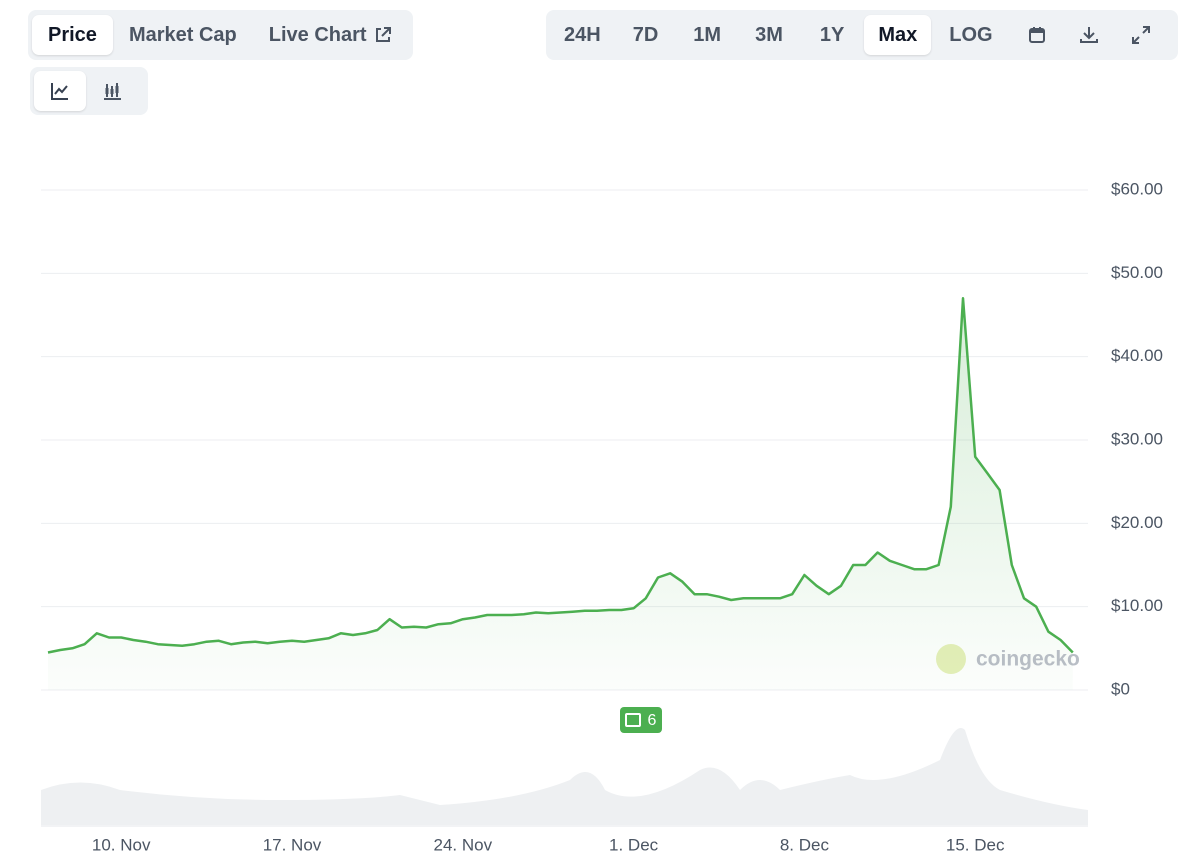 The image size is (1200, 868). I want to click on tab-group: Price Market Cap Live Chart, so click(220, 35).